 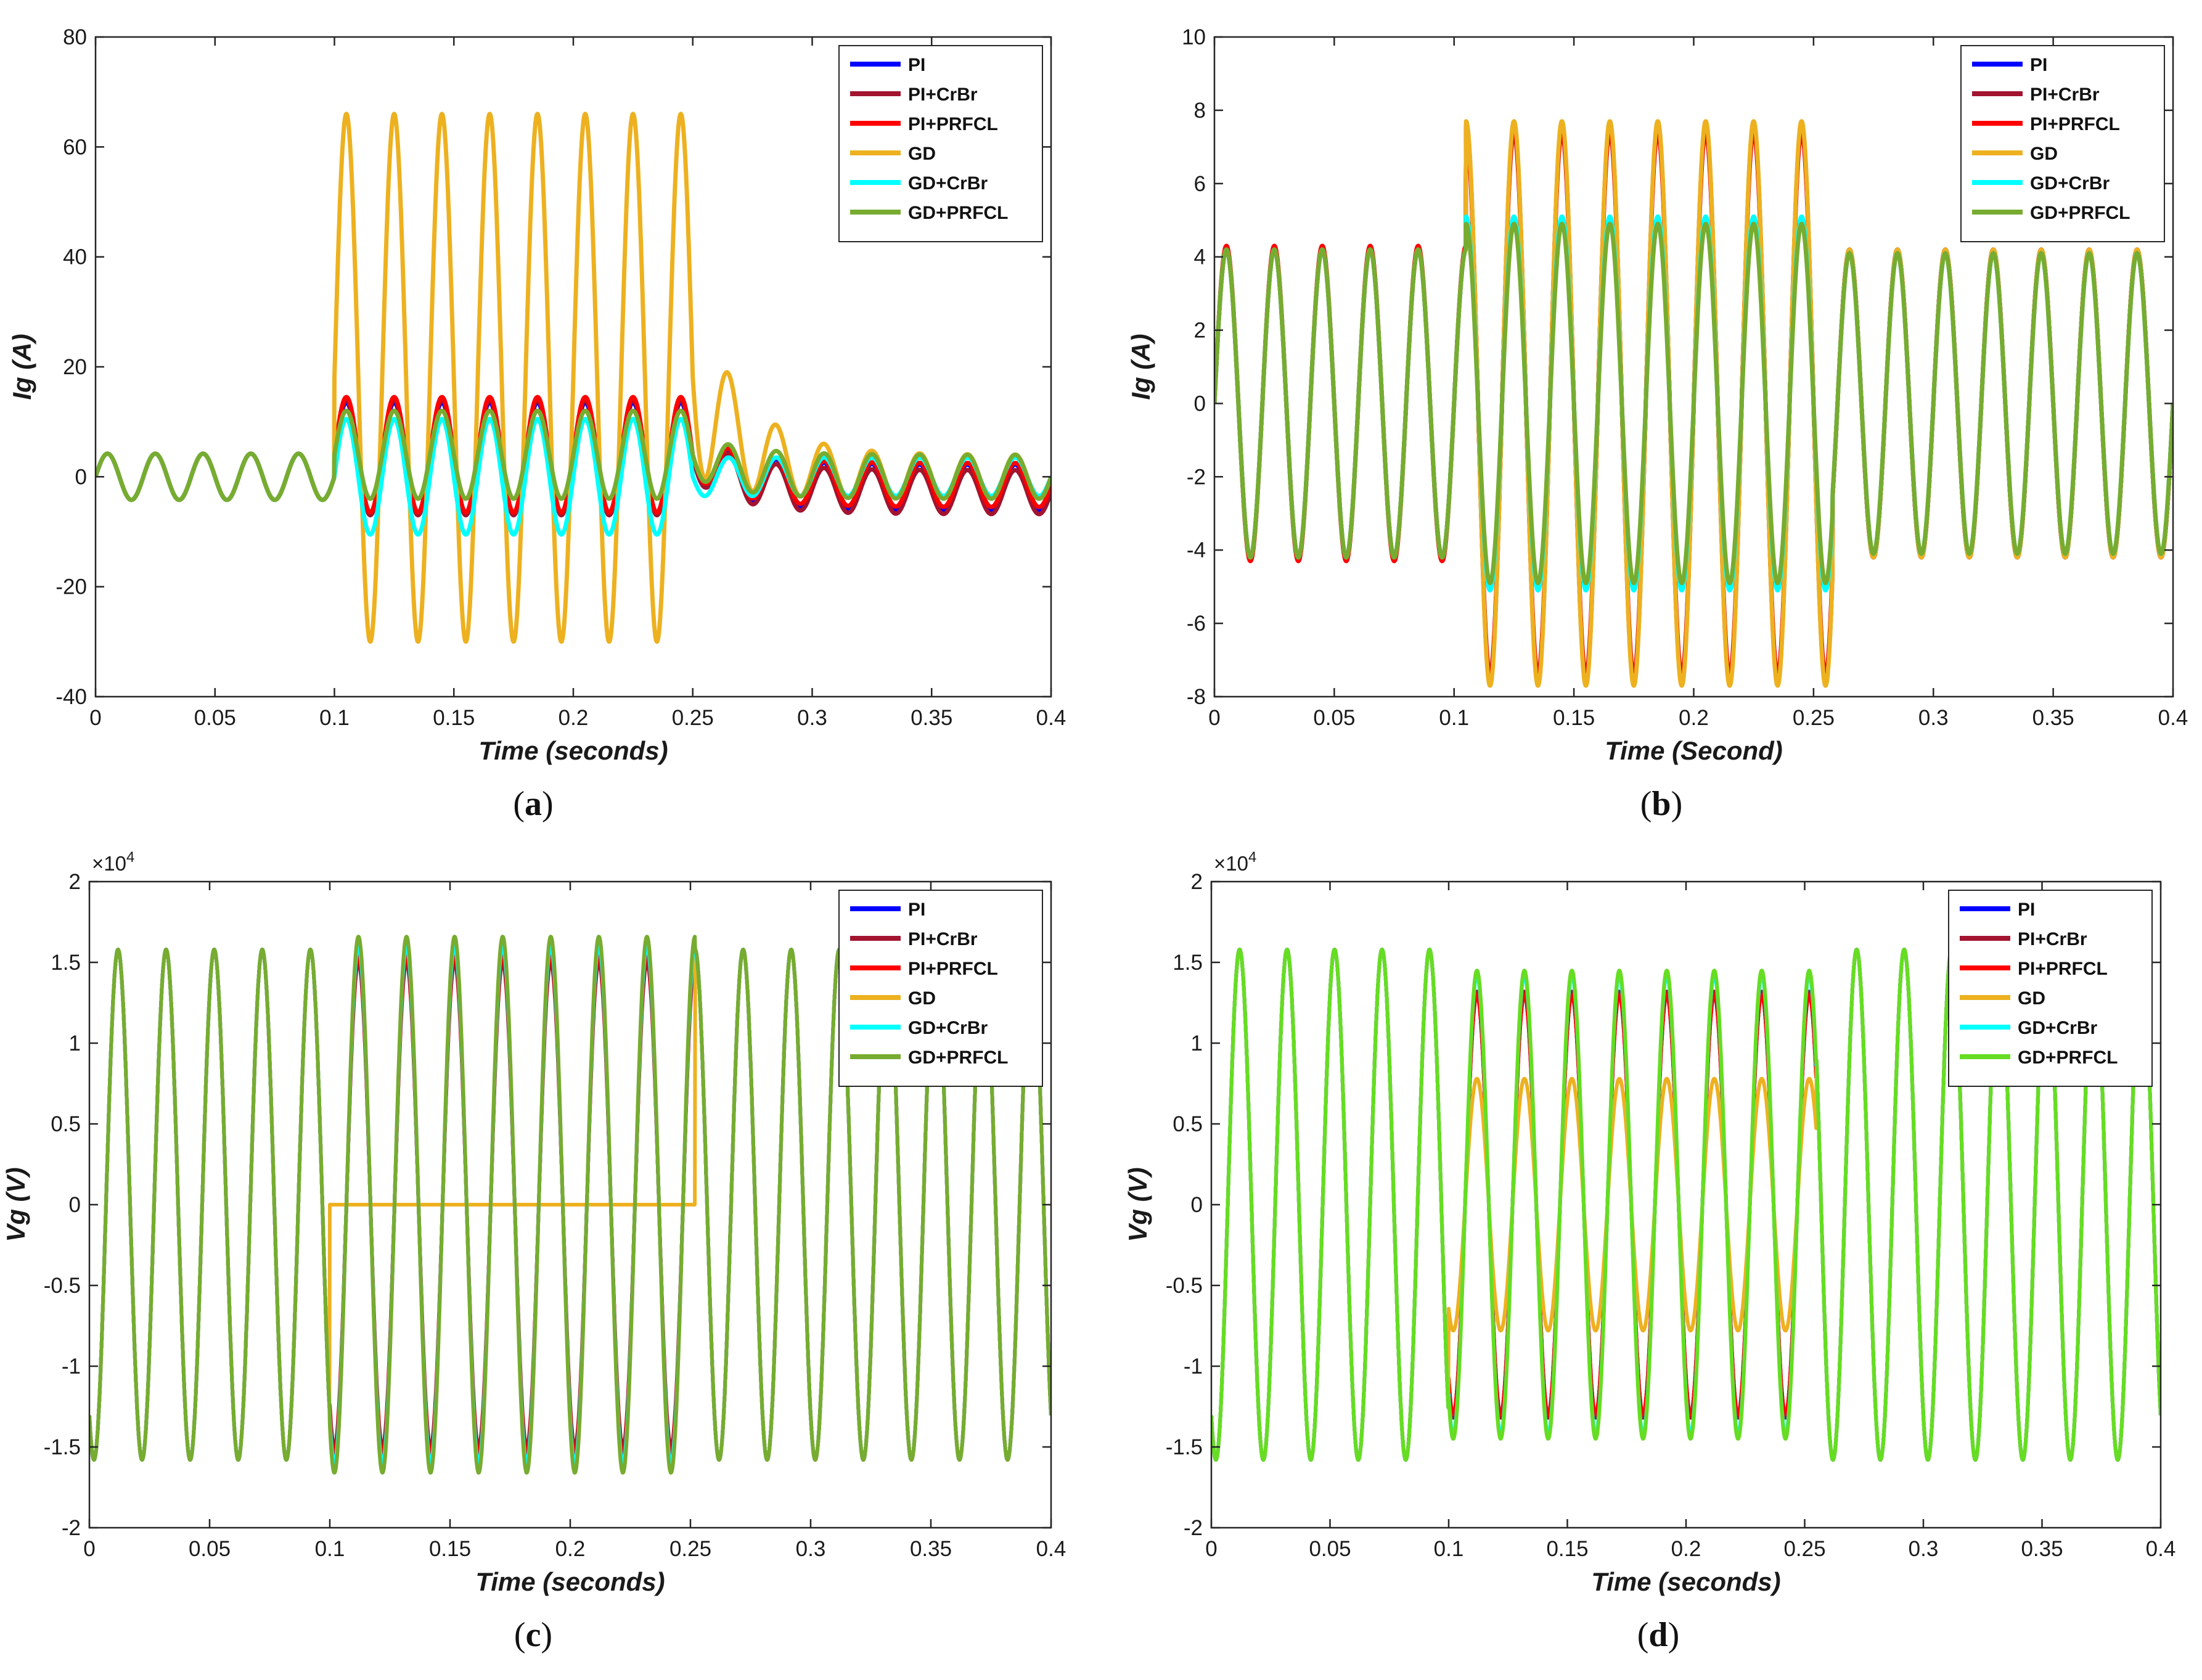 I want to click on y-tick-label: 6, so click(x=1200, y=184).